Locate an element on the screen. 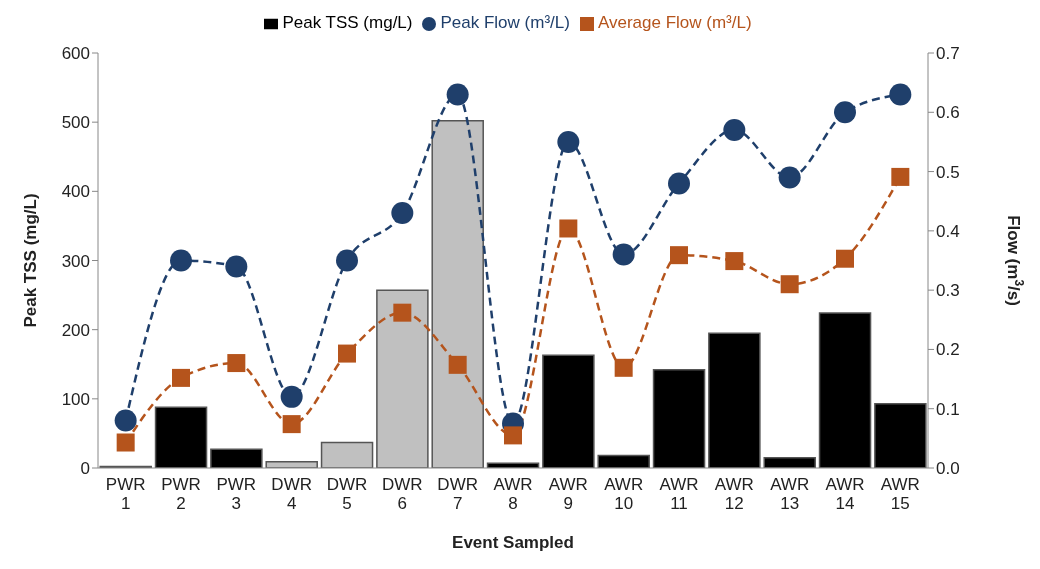 The image size is (1040, 569). legend-label: Peak Flow (m³/L) is located at coordinates (505, 22).